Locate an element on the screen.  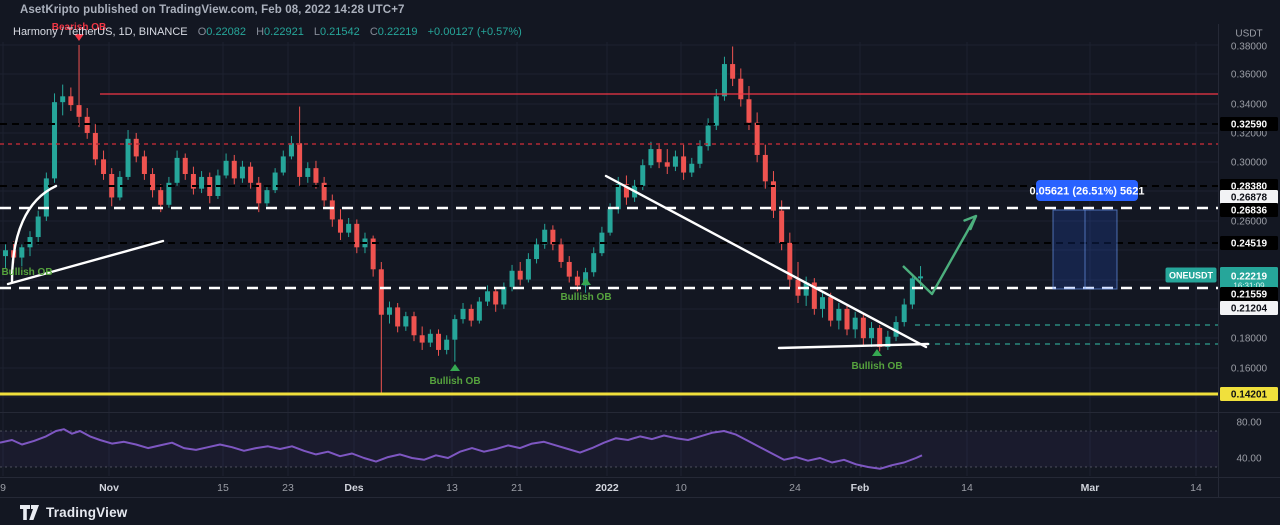
time-axis-label: 15 is located at coordinates (223, 488).